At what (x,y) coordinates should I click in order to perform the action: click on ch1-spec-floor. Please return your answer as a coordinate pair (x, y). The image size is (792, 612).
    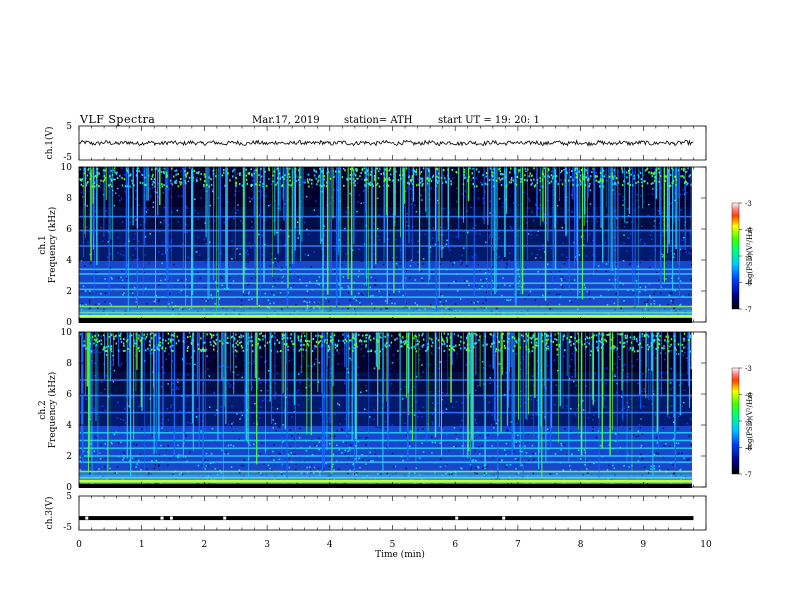
    Looking at the image, I should click on (385, 320).